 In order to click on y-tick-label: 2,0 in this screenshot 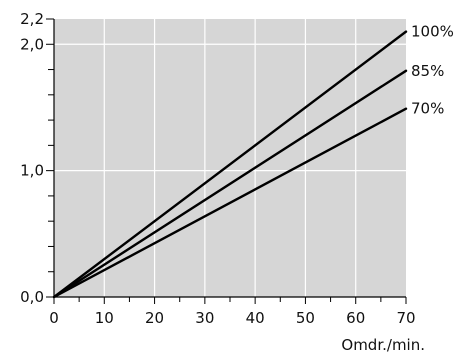, I will do `click(32, 44)`.